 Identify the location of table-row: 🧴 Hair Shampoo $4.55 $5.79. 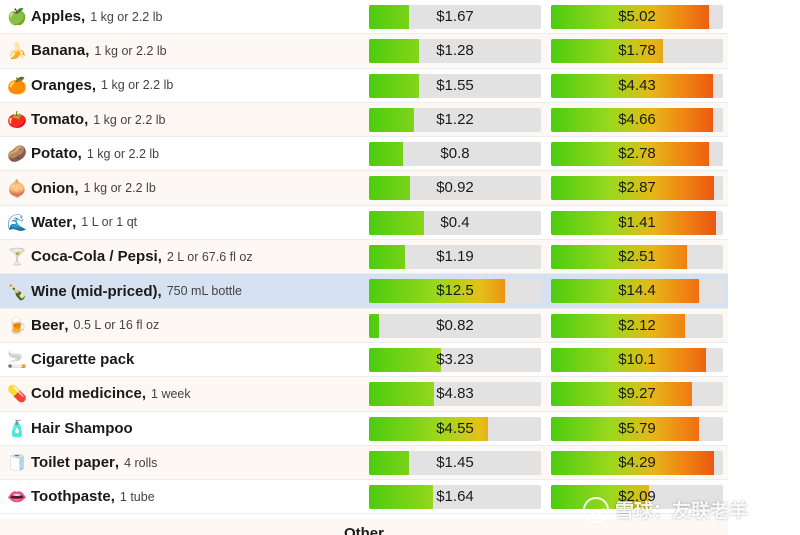
(364, 428).